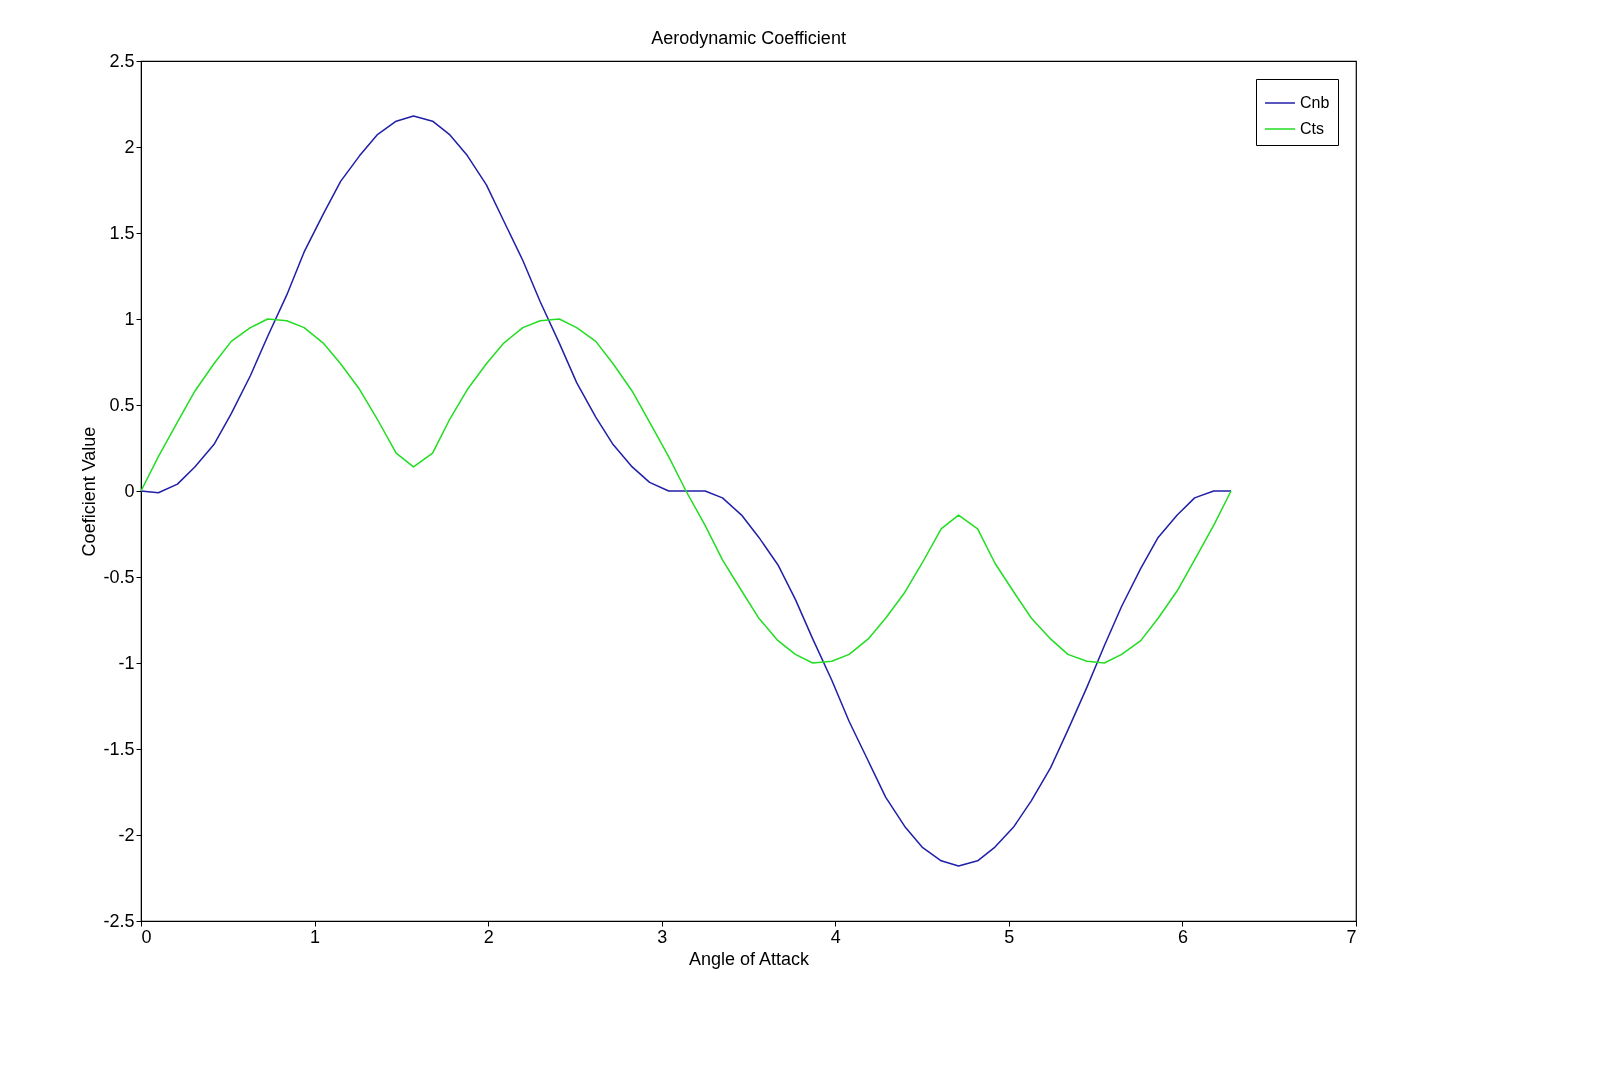 This screenshot has width=1601, height=1083. I want to click on y-tick-label: -1, so click(126, 662).